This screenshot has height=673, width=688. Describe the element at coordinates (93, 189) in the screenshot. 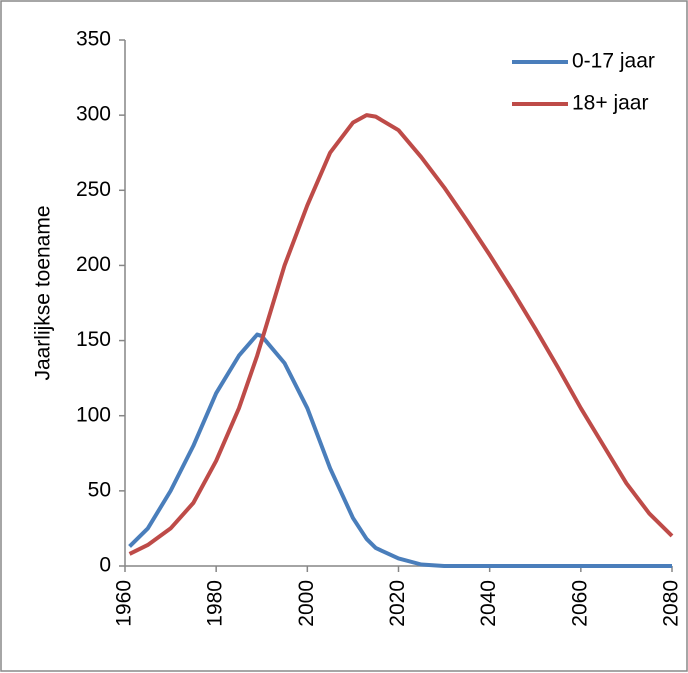

I see `y-tick-label: 250` at that location.